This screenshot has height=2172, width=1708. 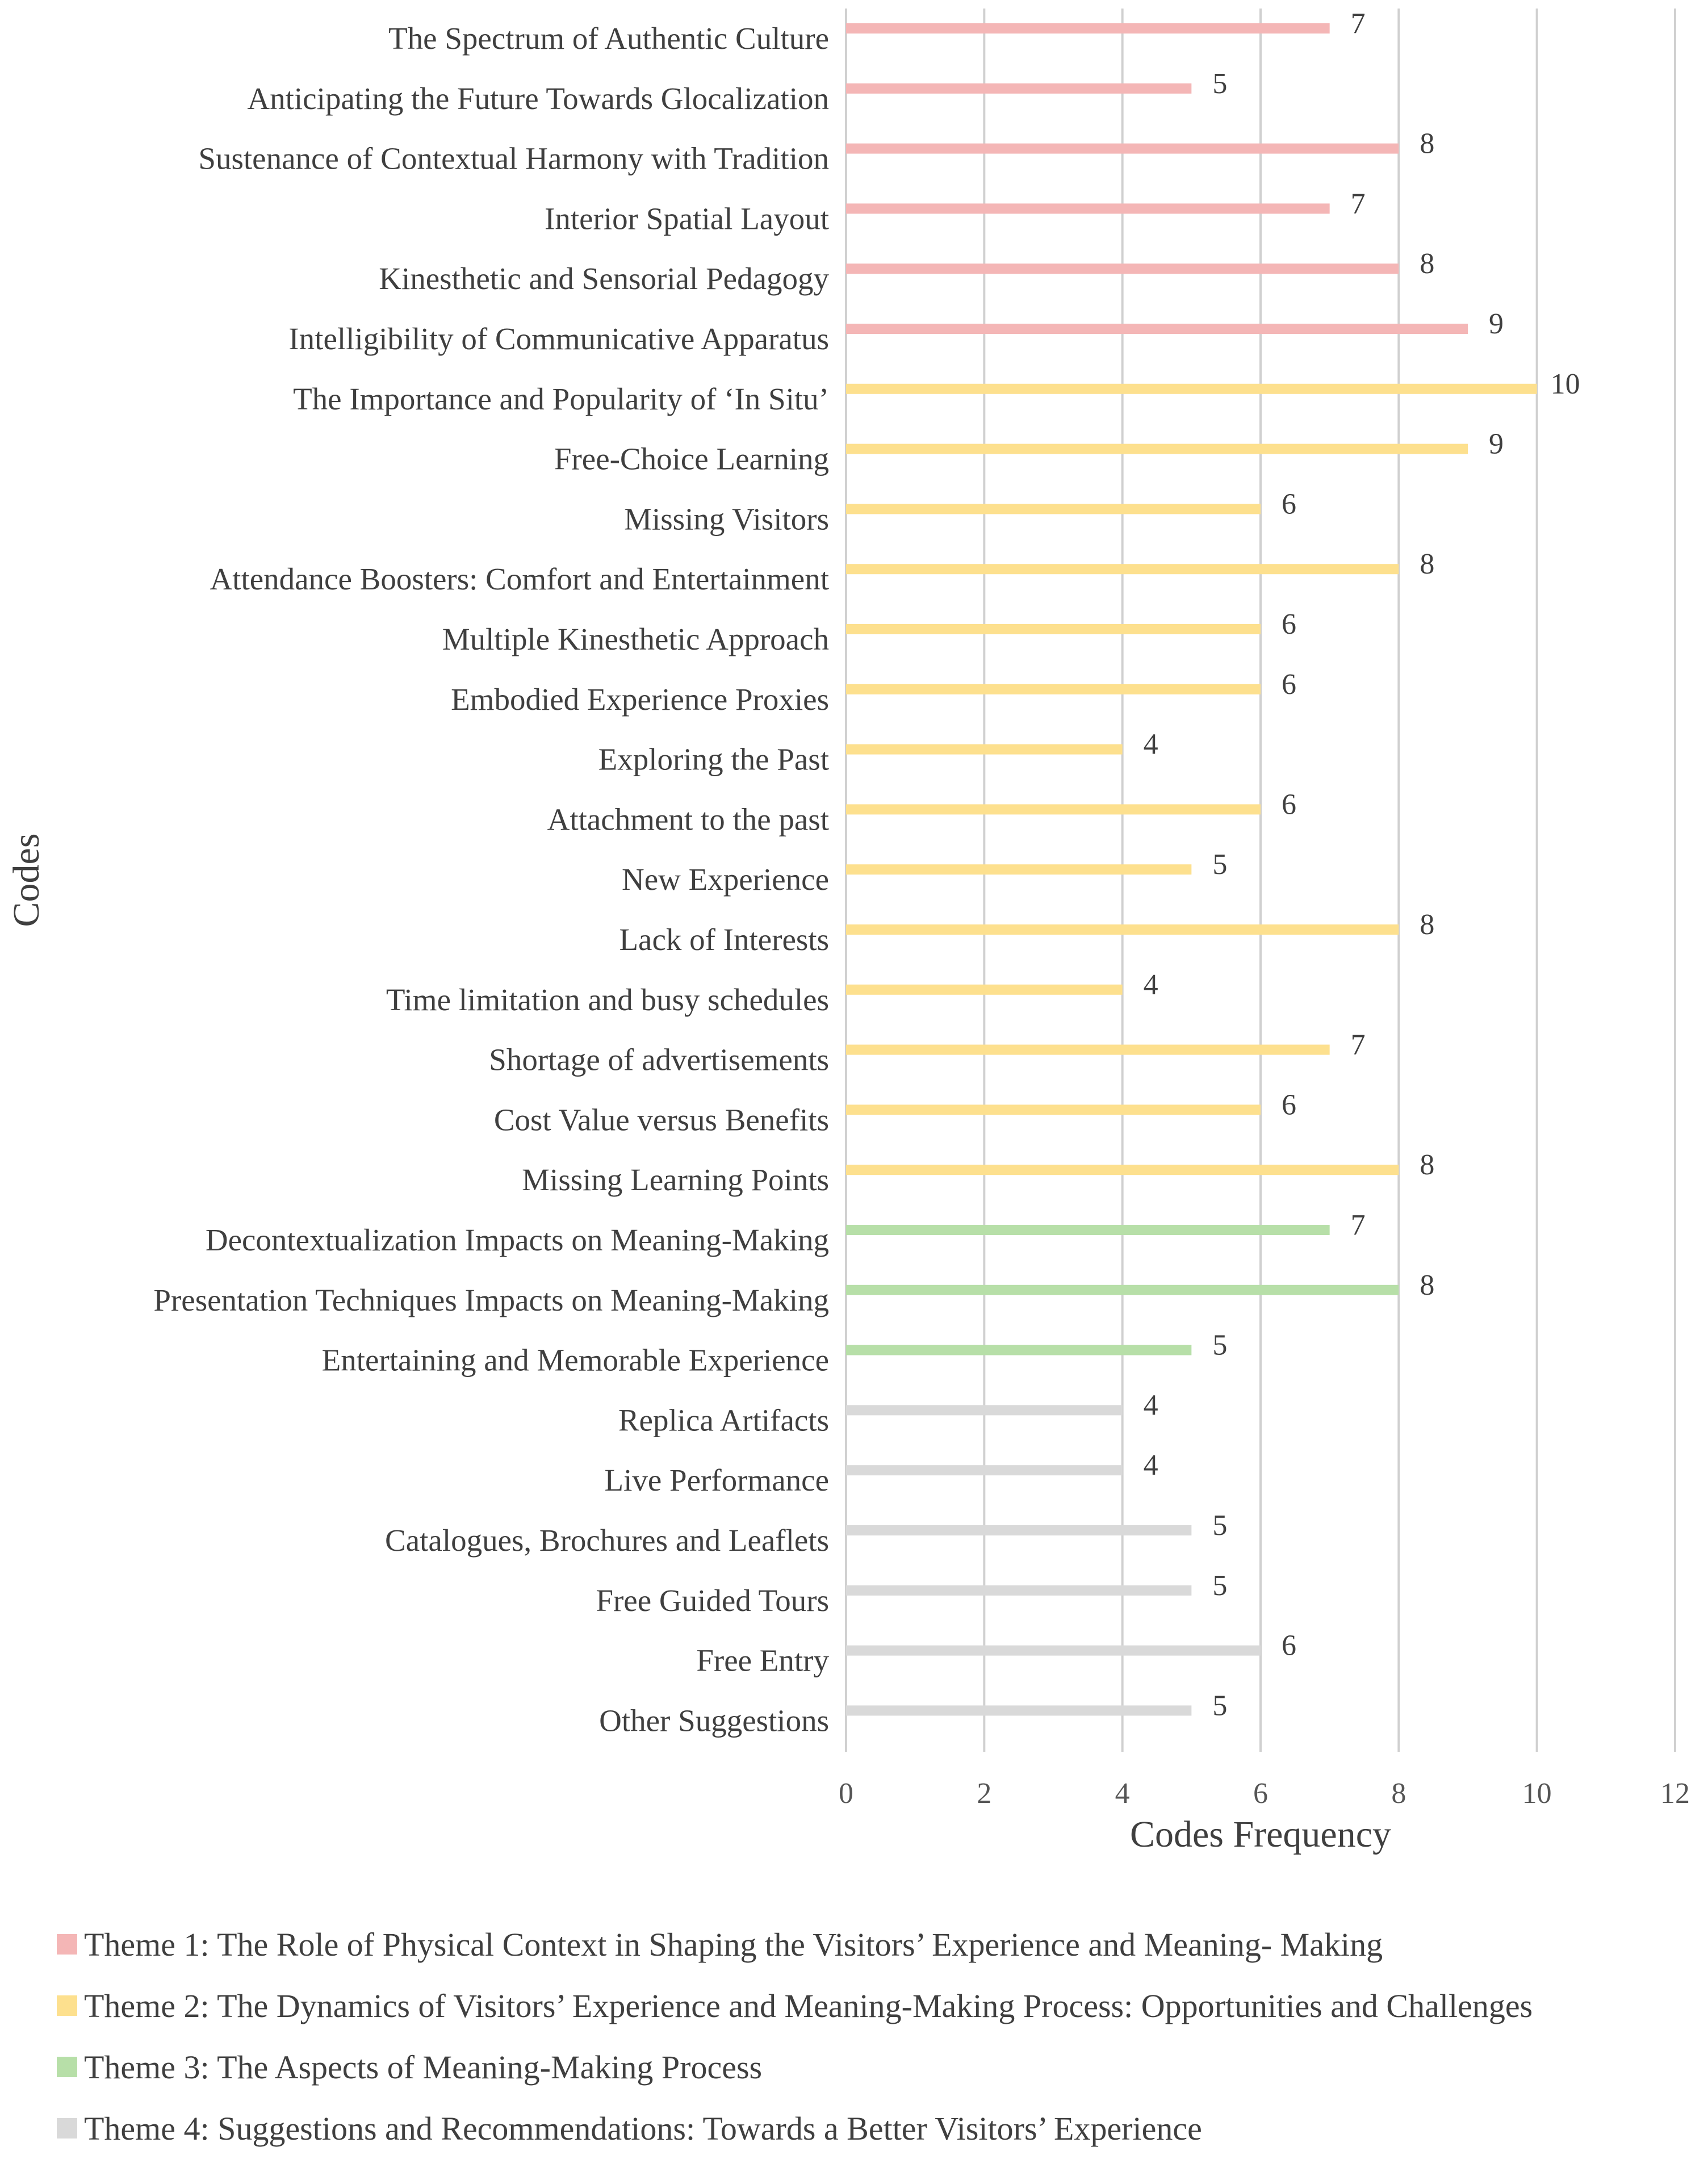 I want to click on x-tick-labels: 0 2 4 6 8 10 12, so click(x=1264, y=1794).